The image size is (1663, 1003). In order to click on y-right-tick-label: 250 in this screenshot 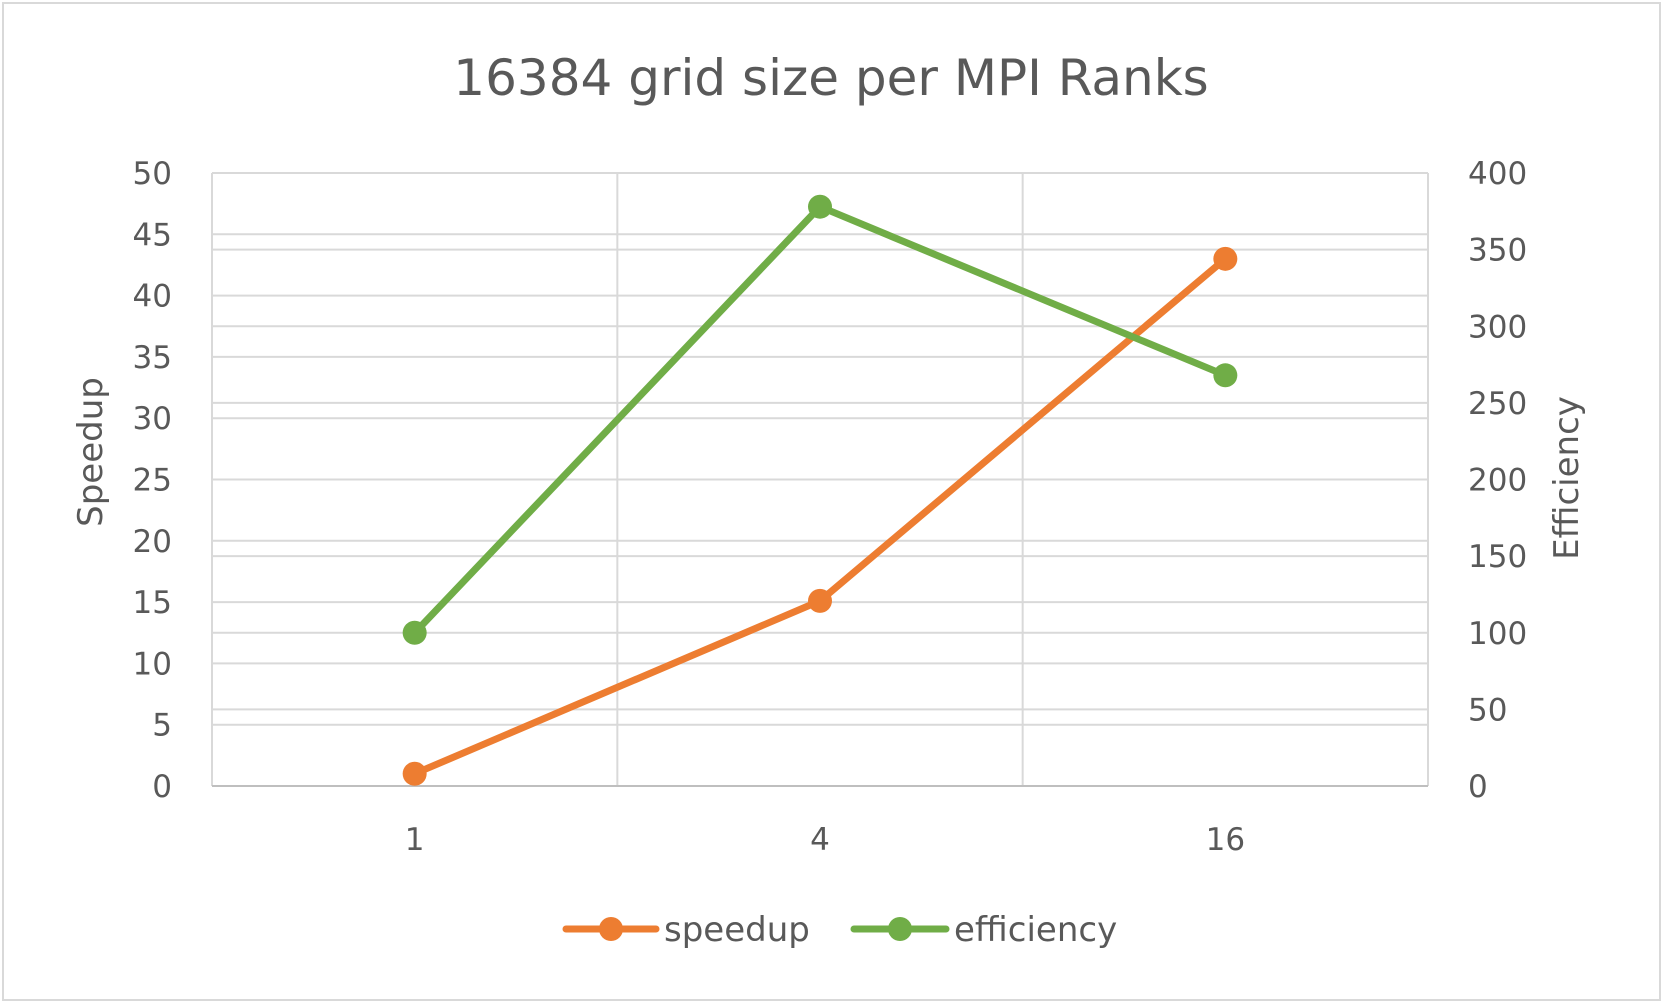, I will do `click(1497, 404)`.